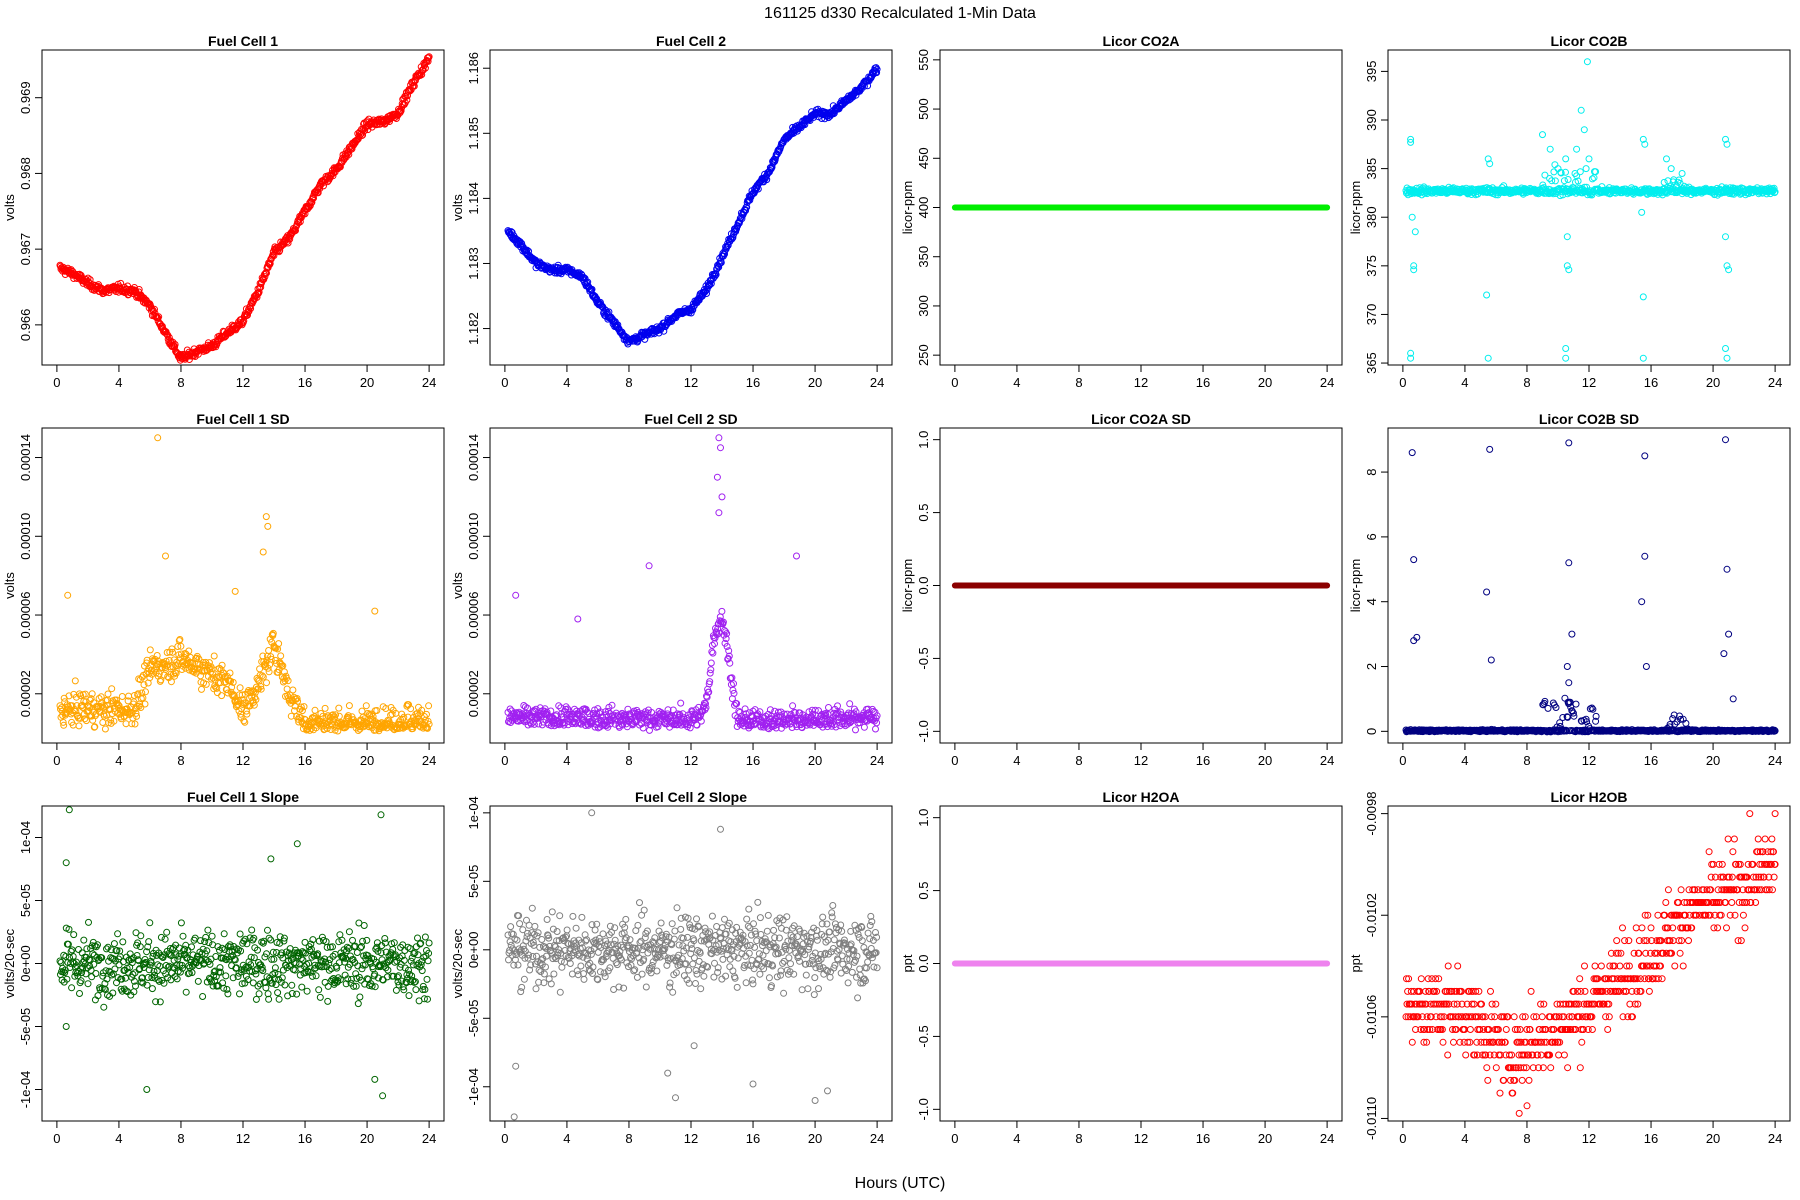 This screenshot has width=1800, height=1200. I want to click on panel-title: Fuel Cell 2, so click(691, 41).